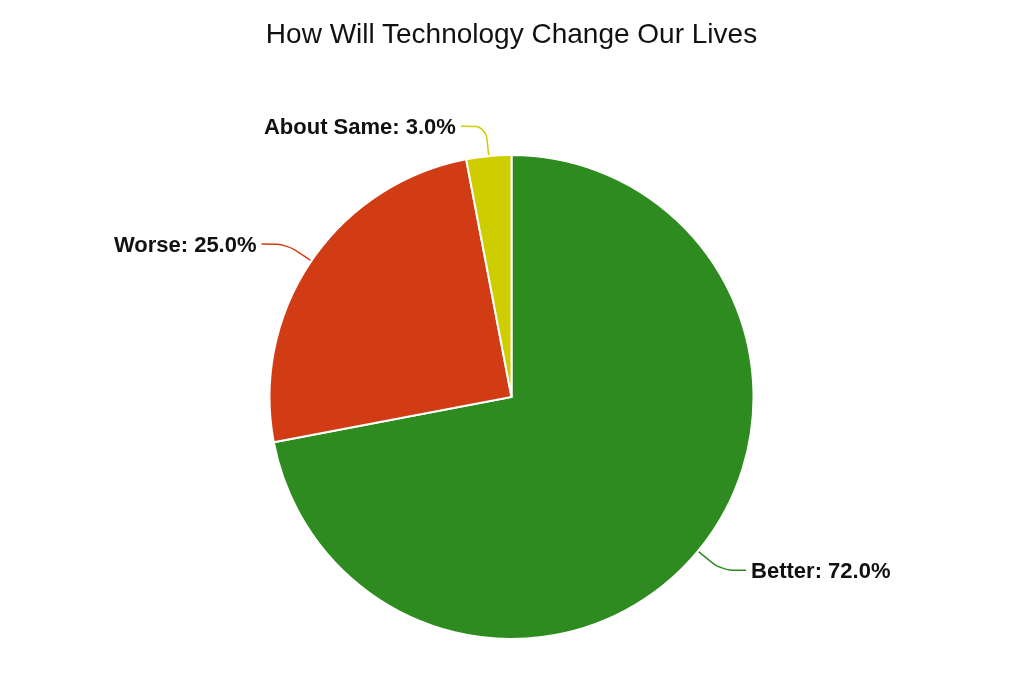  I want to click on slice-label: About Same: 3.0%, so click(359, 126).